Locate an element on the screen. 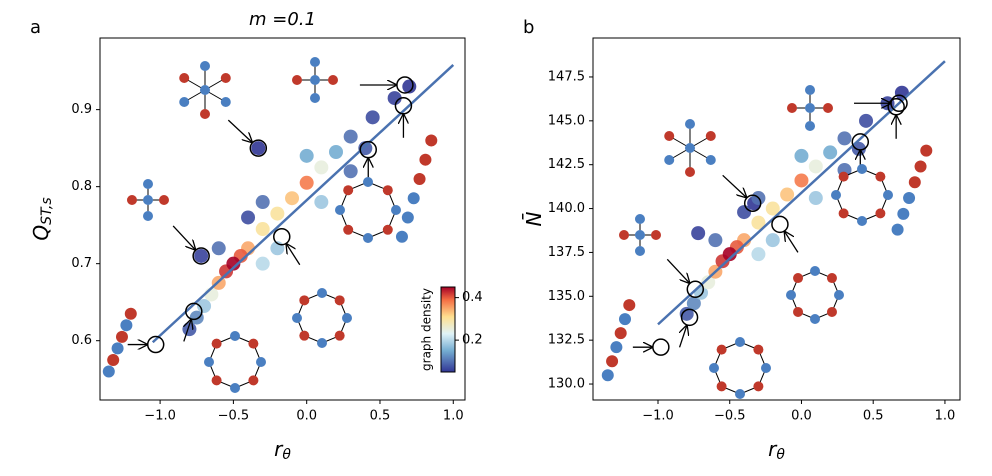 Image resolution: width=992 pixels, height=476 pixels. y-tick-label: 0.8 is located at coordinates (81, 186).